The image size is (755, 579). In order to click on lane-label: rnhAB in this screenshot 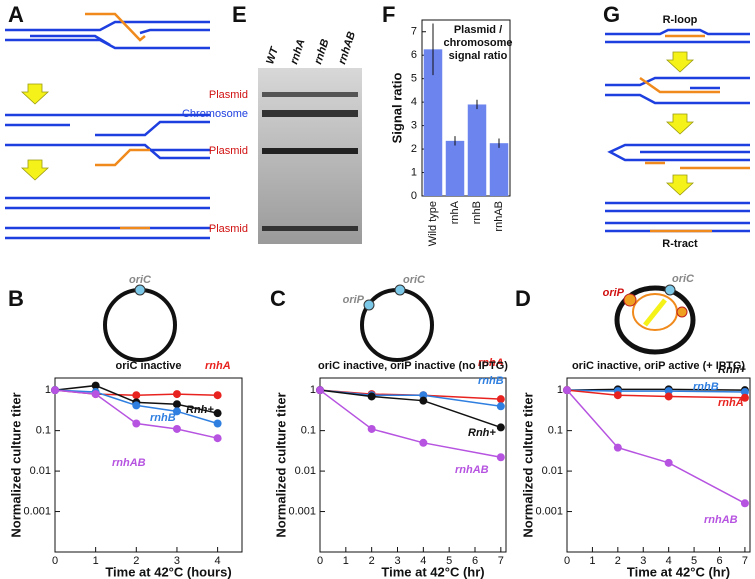, I will do `click(347, 48)`.